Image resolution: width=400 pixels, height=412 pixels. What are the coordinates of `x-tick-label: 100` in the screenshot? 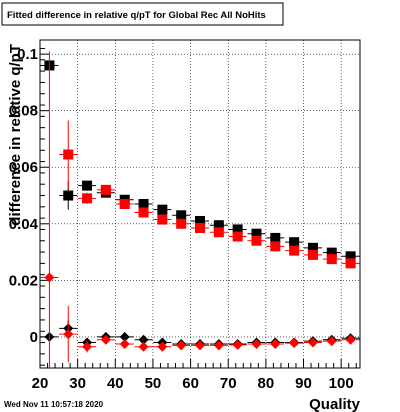 It's located at (341, 383).